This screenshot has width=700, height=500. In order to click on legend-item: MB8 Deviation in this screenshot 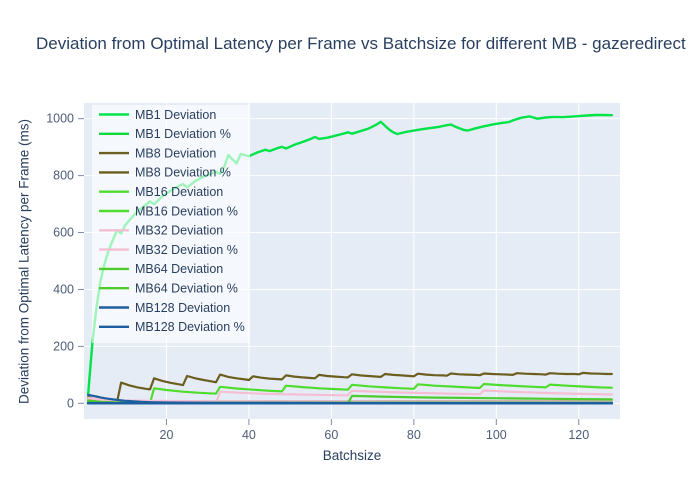, I will do `click(157, 153)`.